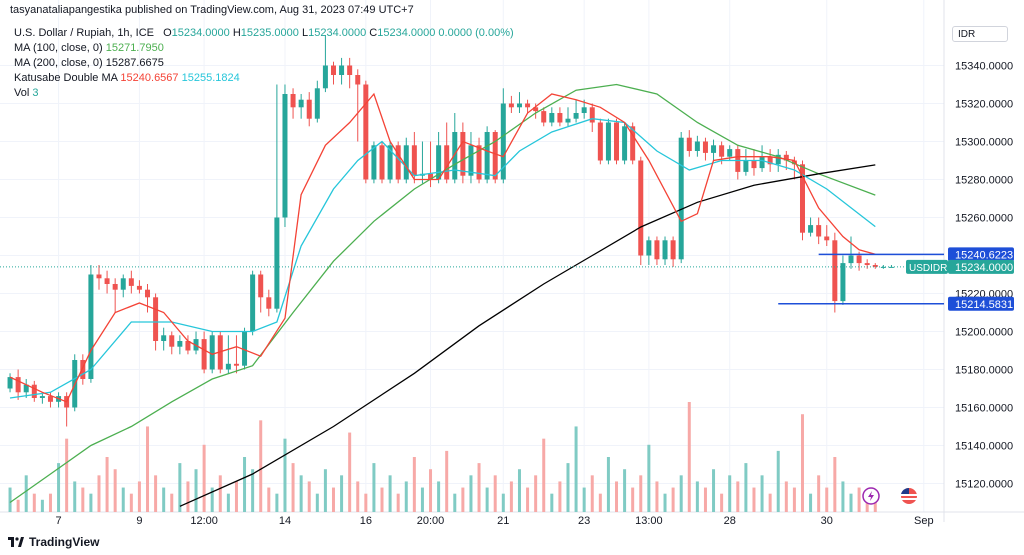  What do you see at coordinates (305, 33) in the screenshot?
I see `ohlc-low-label: L` at bounding box center [305, 33].